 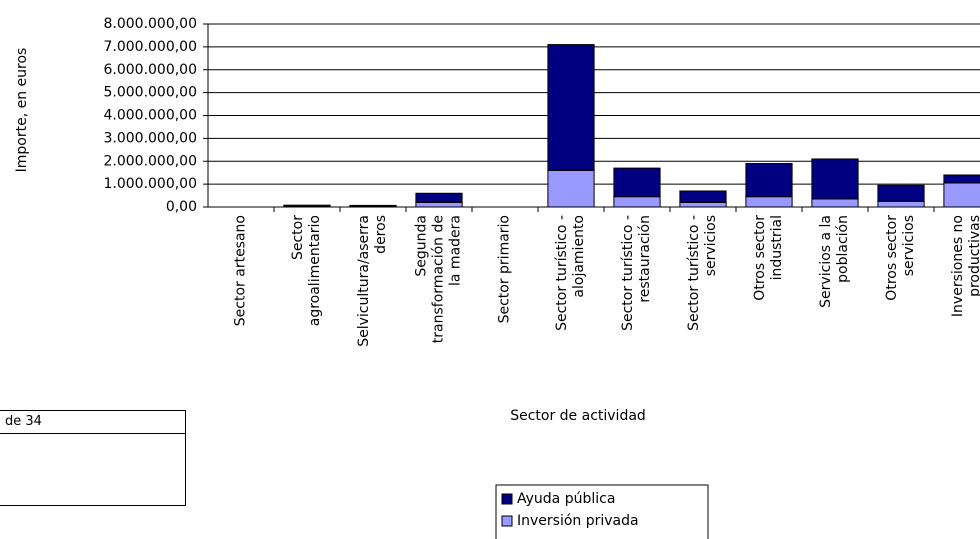 I want to click on y-tick-label: 0,00, so click(x=181, y=207).